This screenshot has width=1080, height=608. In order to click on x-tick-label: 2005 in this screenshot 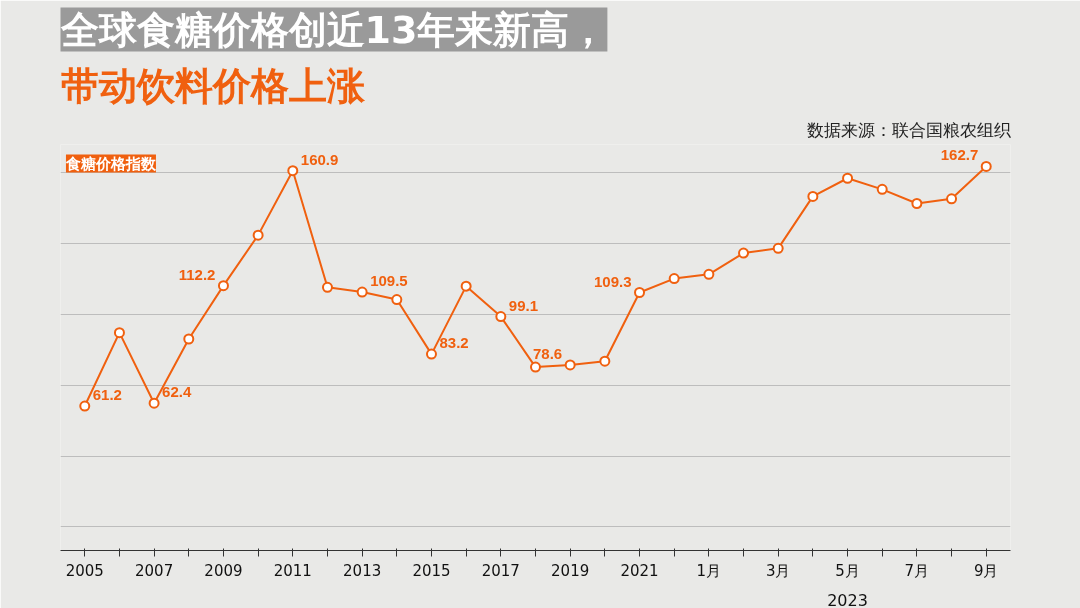, I will do `click(84, 570)`.